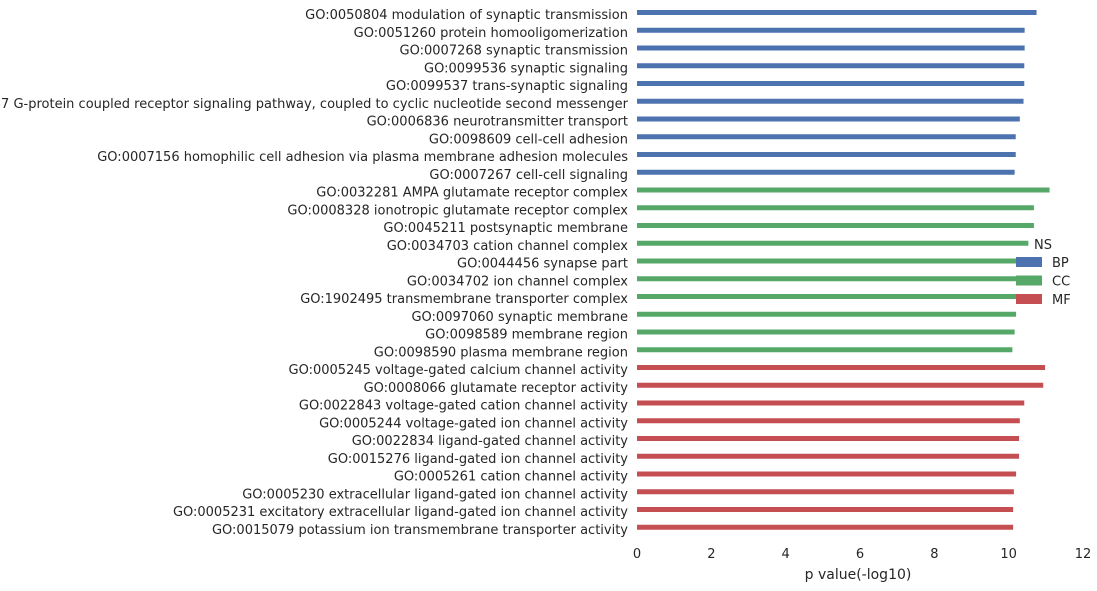  Describe the element at coordinates (496, 388) in the screenshot. I see `category-label: GO:0008066 glutamate receptor activity` at that location.